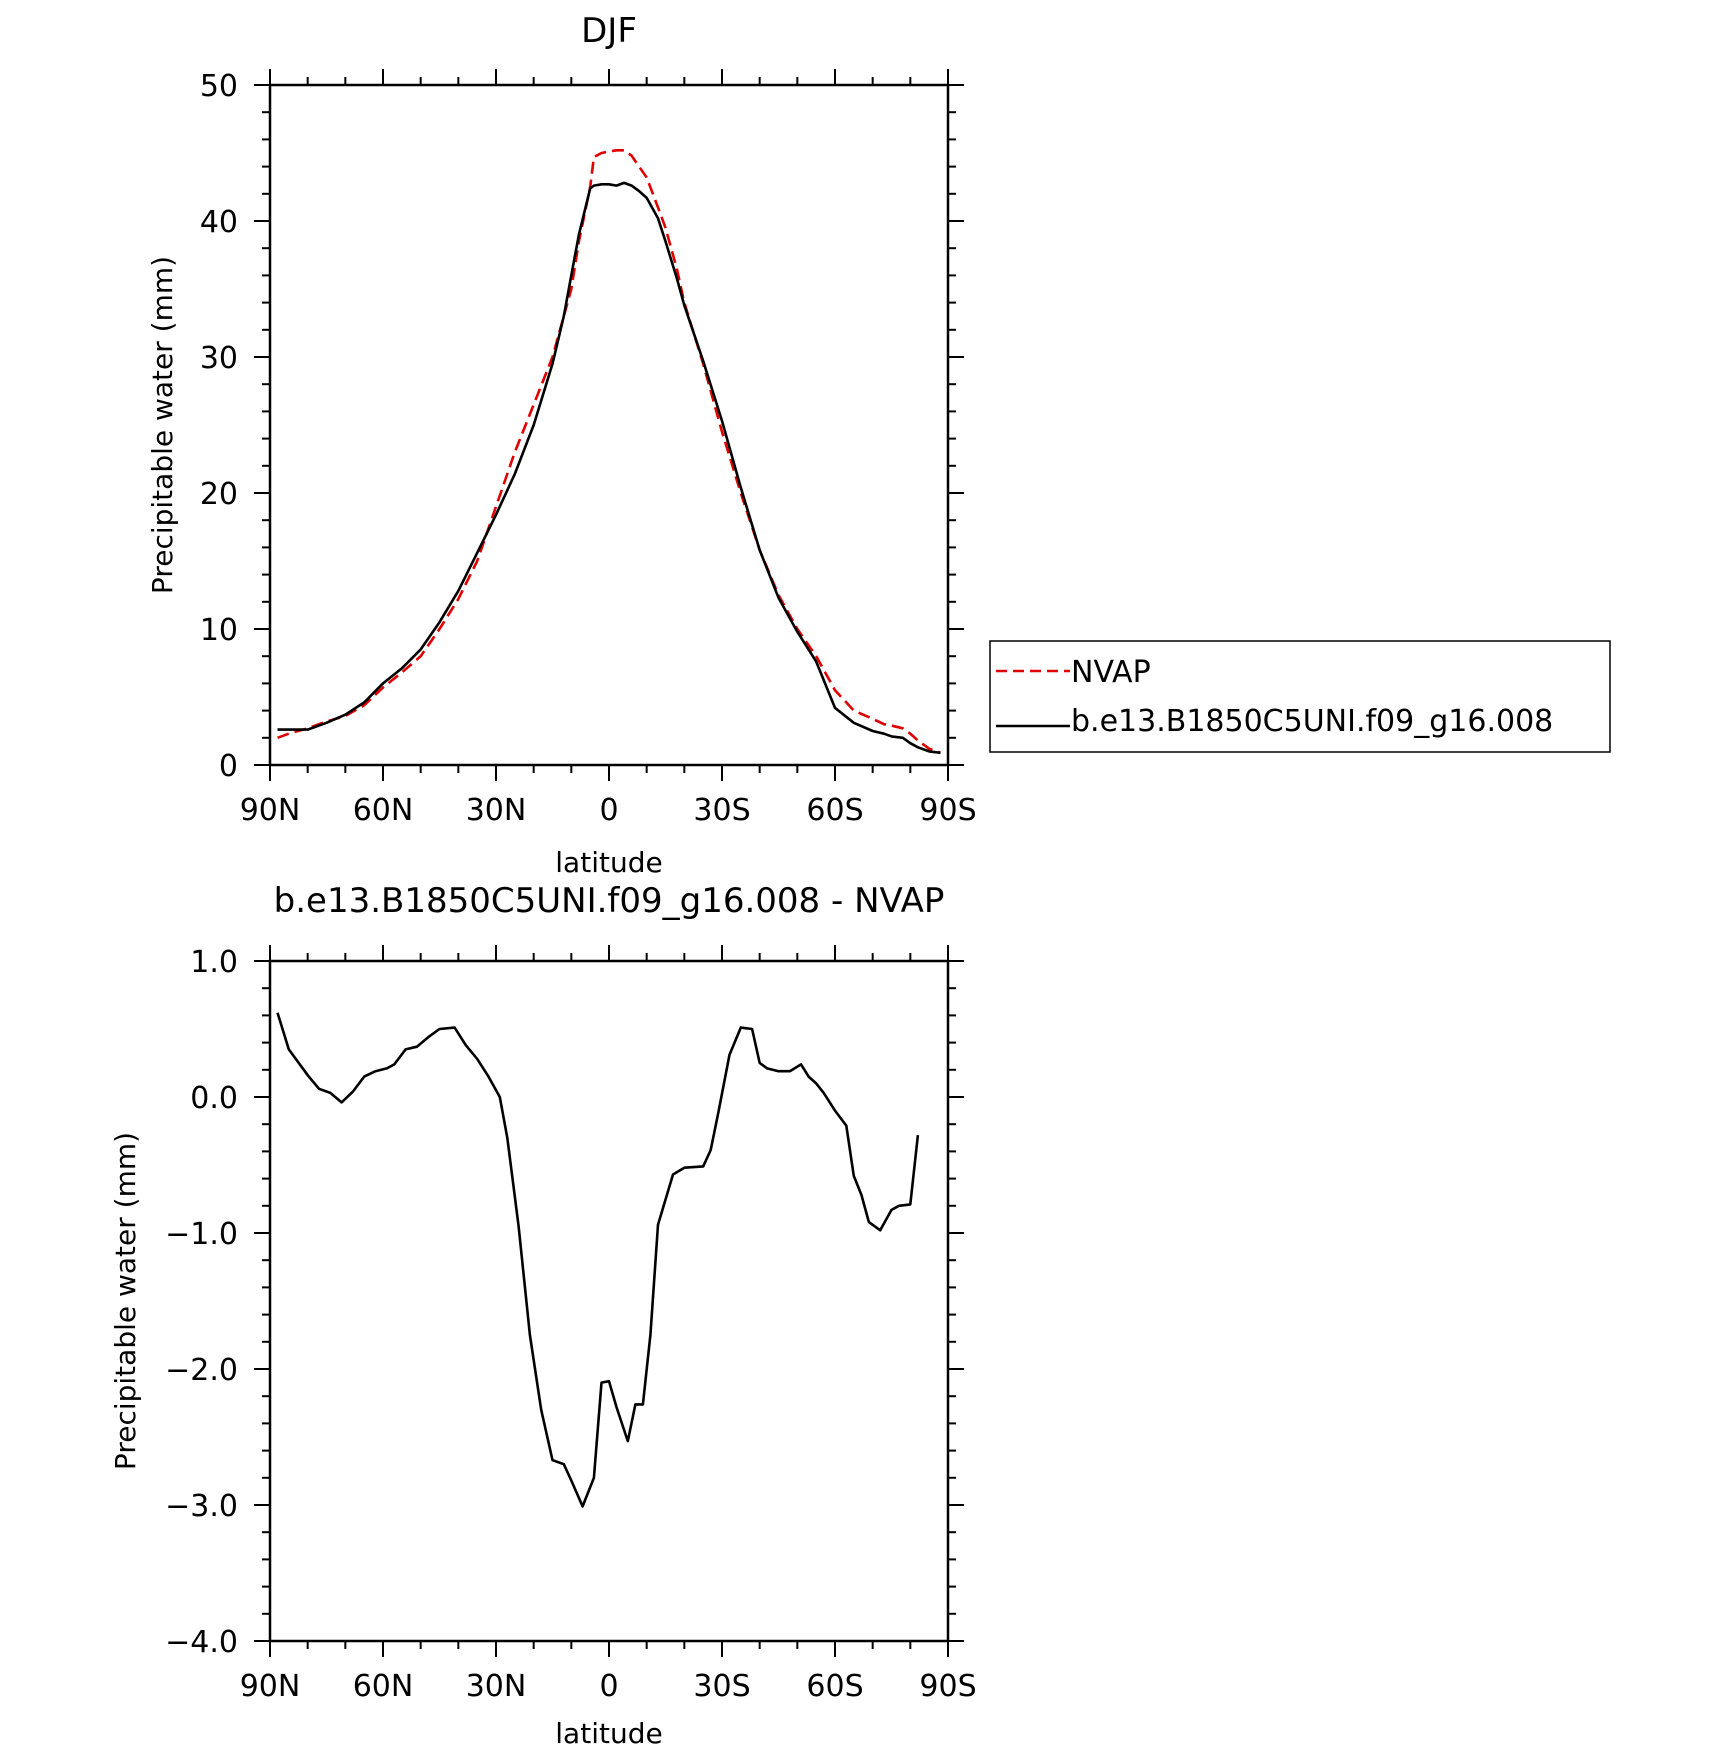 Image resolution: width=1710 pixels, height=1745 pixels. Describe the element at coordinates (608, 1731) in the screenshot. I see `panel2-x-axis-label: latitude` at that location.